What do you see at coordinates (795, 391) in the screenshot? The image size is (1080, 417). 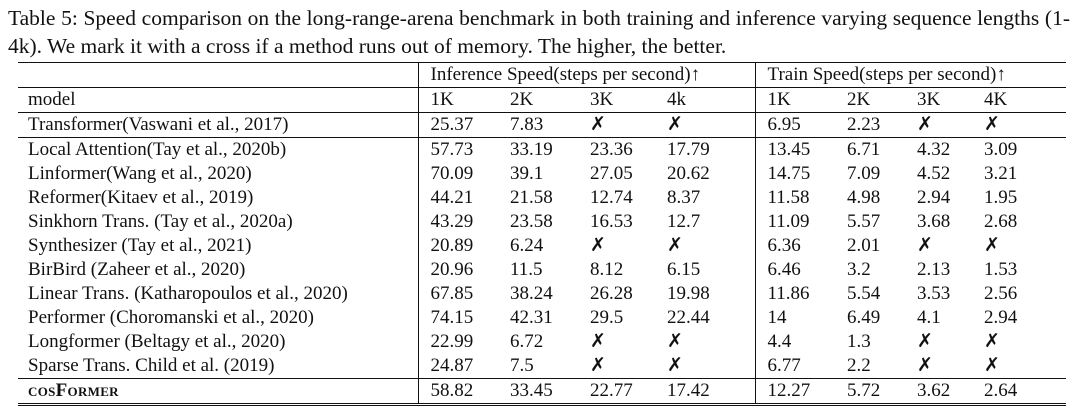 I see `speed-value: 12.27` at bounding box center [795, 391].